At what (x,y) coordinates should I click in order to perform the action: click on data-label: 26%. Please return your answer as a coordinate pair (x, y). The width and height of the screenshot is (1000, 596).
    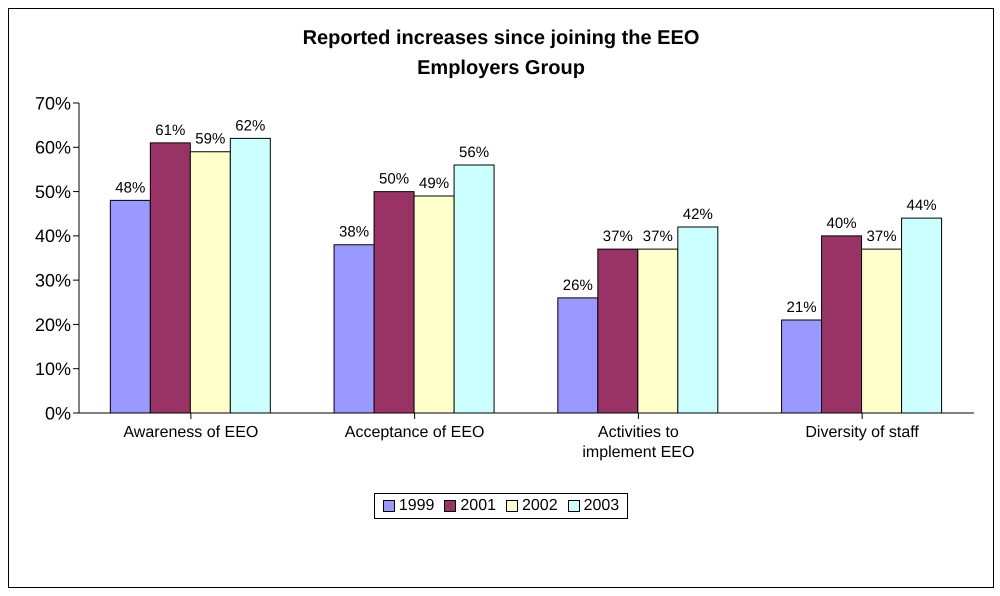
    Looking at the image, I should click on (577, 285).